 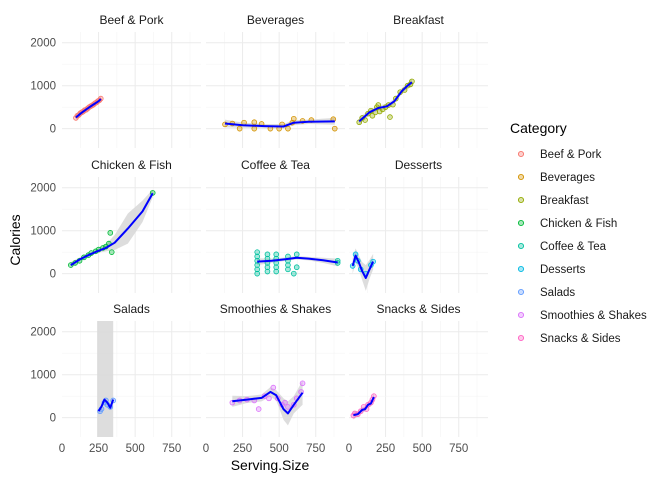 I want to click on legend-label: Coffee & Tea, so click(x=573, y=247).